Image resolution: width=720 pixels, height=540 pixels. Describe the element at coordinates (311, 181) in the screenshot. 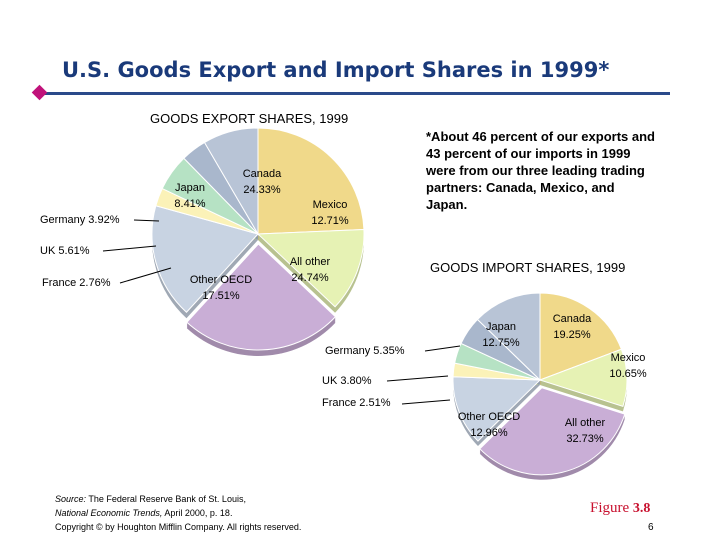

I see `export-slice-canada` at that location.